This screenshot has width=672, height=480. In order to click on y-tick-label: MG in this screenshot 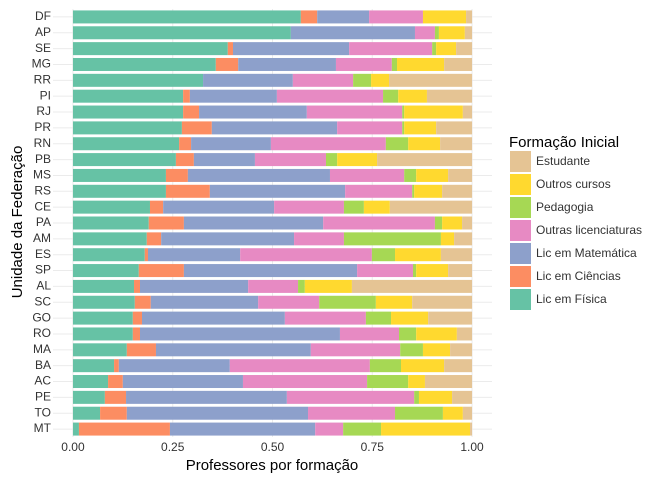, I will do `click(41, 64)`.